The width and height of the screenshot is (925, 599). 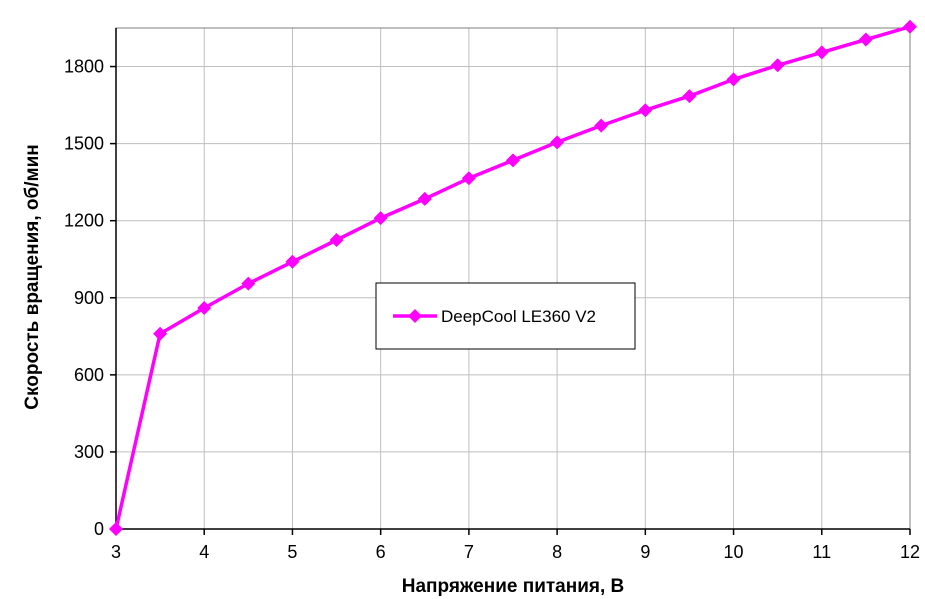 What do you see at coordinates (734, 552) in the screenshot?
I see `x-tick-label: 10` at bounding box center [734, 552].